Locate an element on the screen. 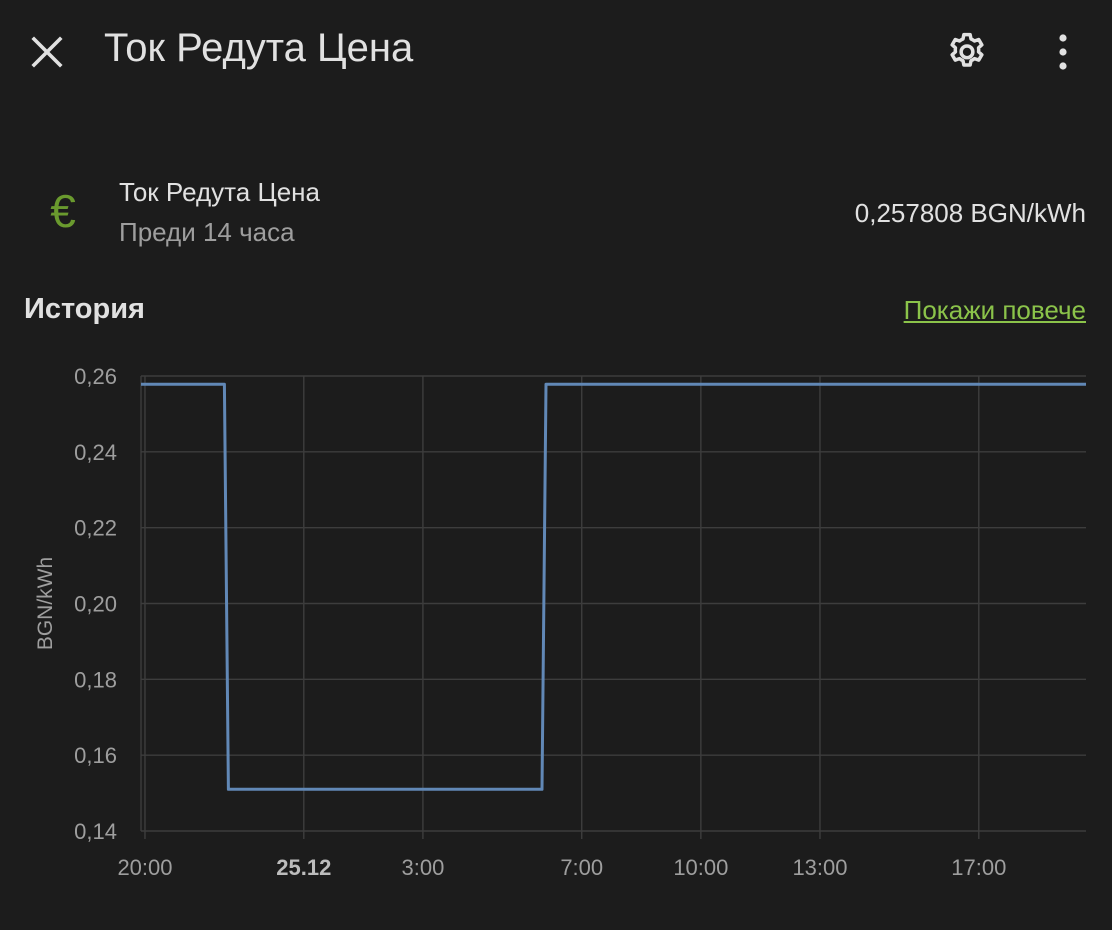 The height and width of the screenshot is (930, 1112). x-tick-label: 10:00 is located at coordinates (700, 867).